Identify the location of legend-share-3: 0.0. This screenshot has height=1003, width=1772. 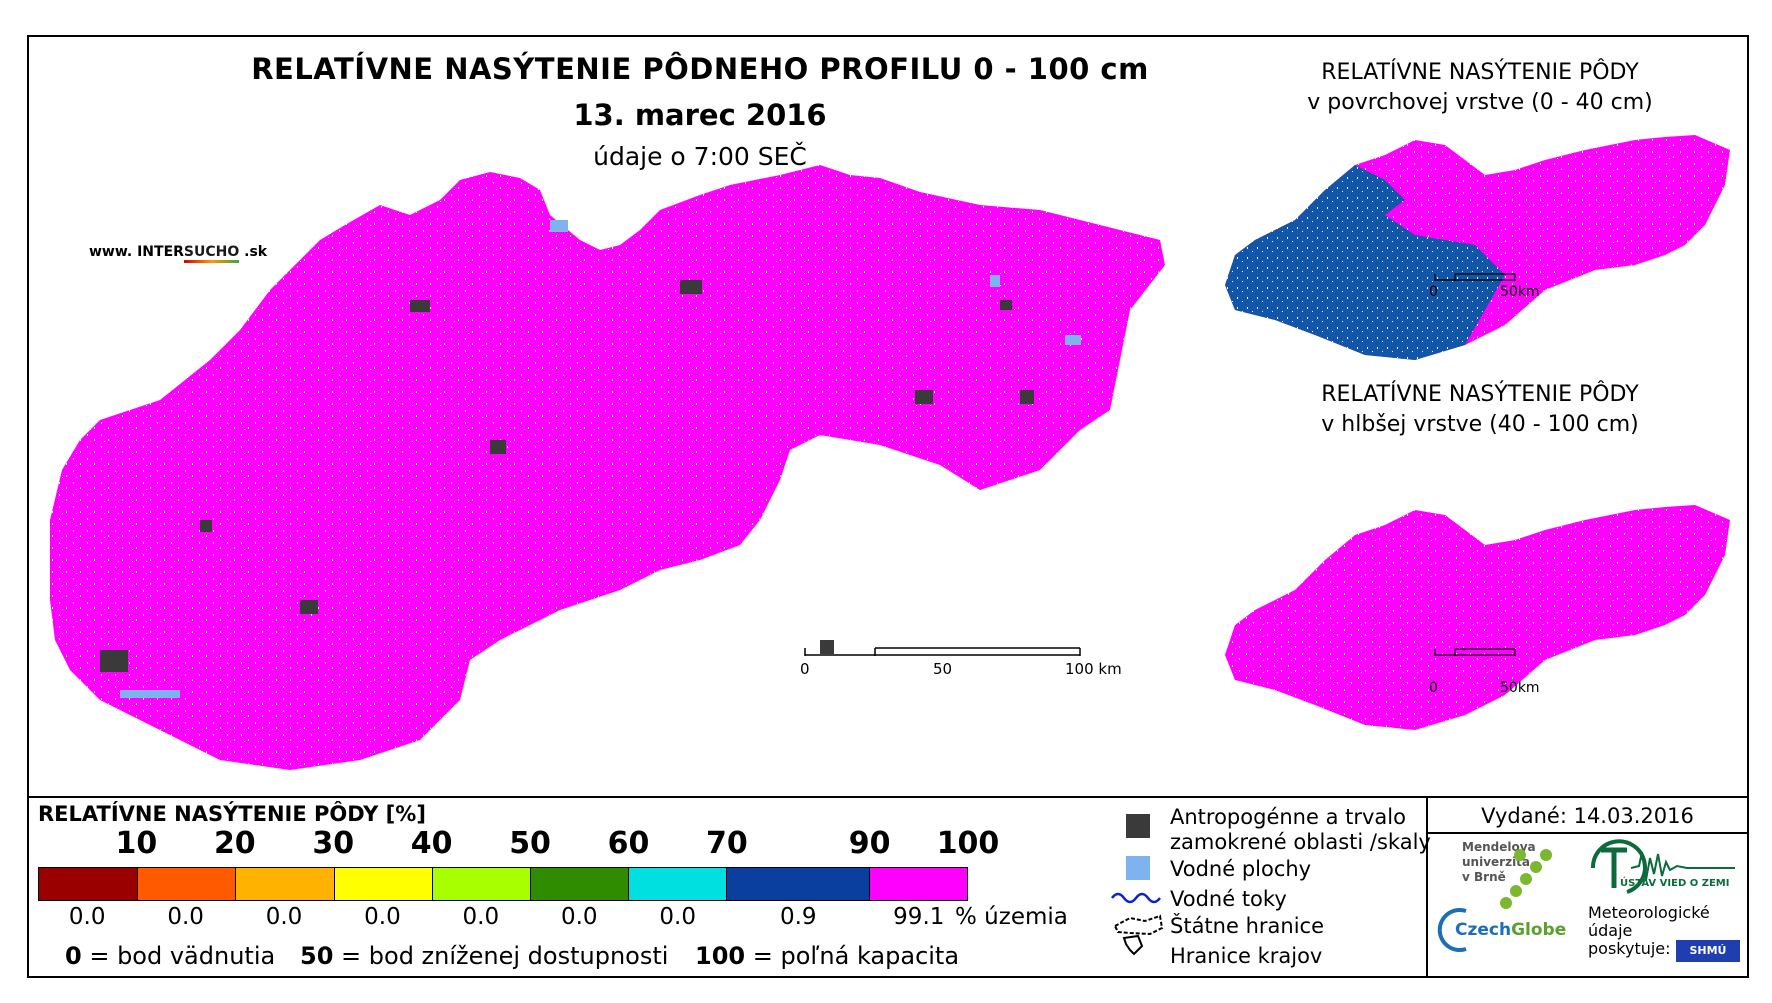
(382, 917).